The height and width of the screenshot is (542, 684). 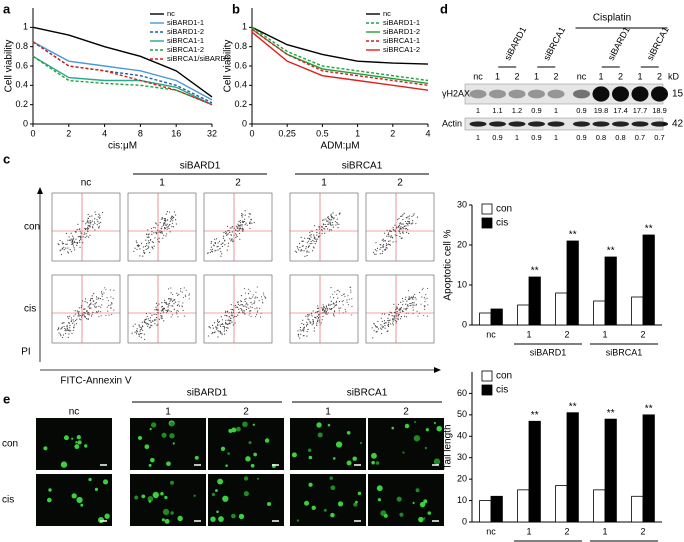 What do you see at coordinates (251, 133) in the screenshot?
I see `x-tick-label: 0` at bounding box center [251, 133].